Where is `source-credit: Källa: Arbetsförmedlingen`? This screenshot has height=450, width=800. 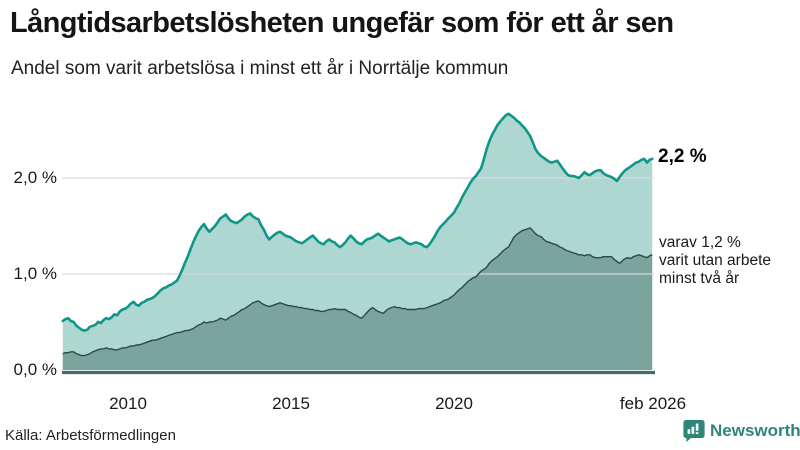
source-credit: Källa: Arbetsförmedlingen is located at coordinates (90, 435).